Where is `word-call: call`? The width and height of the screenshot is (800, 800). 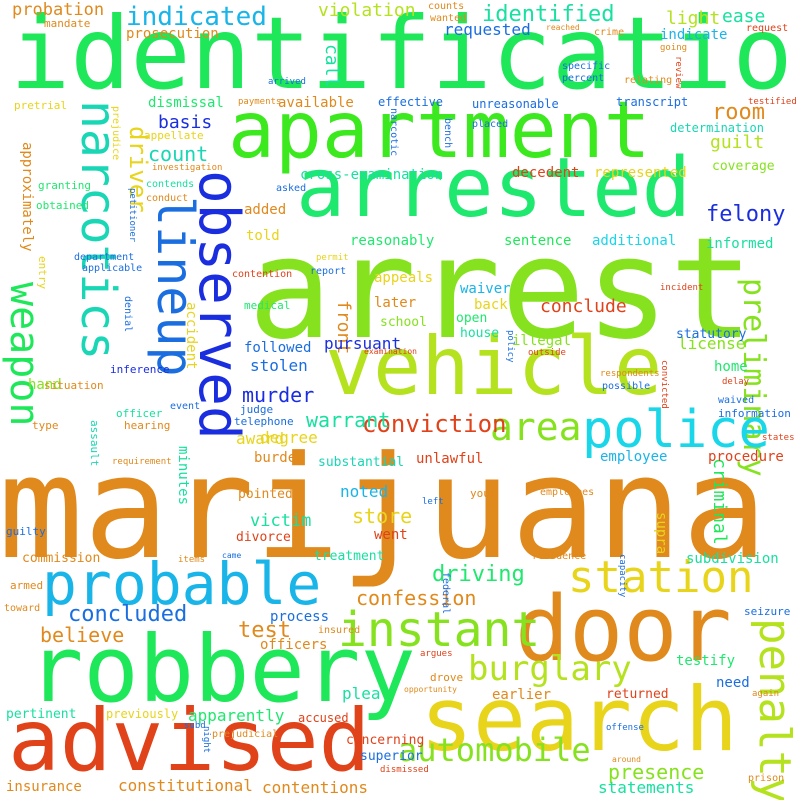 word-call: call is located at coordinates (331, 66).